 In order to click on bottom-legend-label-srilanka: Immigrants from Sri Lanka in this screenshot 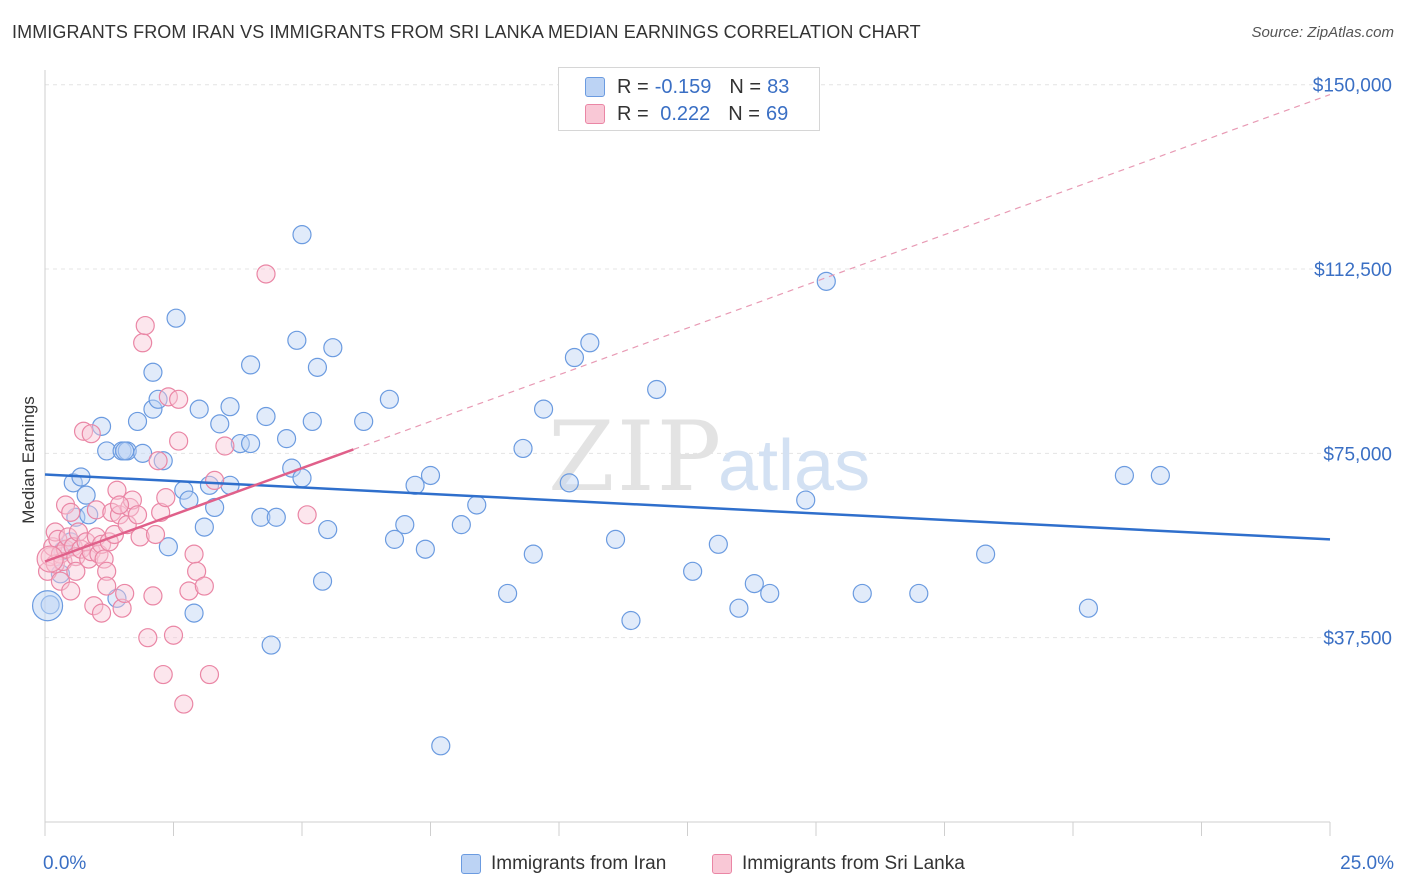, I will do `click(853, 863)`.